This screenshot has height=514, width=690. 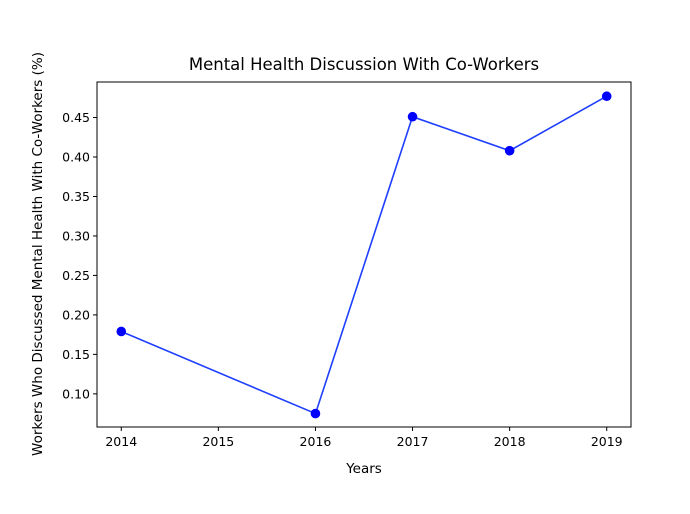 I want to click on x-axis: 2014 2015 2016 2017 2018 2019, so click(x=364, y=438).